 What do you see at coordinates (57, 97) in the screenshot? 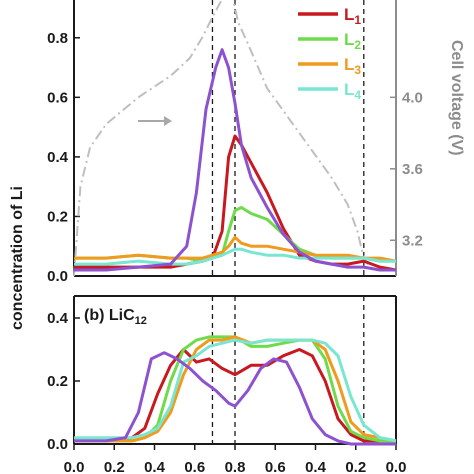
I see `top-y-tick-label: 0.6` at bounding box center [57, 97].